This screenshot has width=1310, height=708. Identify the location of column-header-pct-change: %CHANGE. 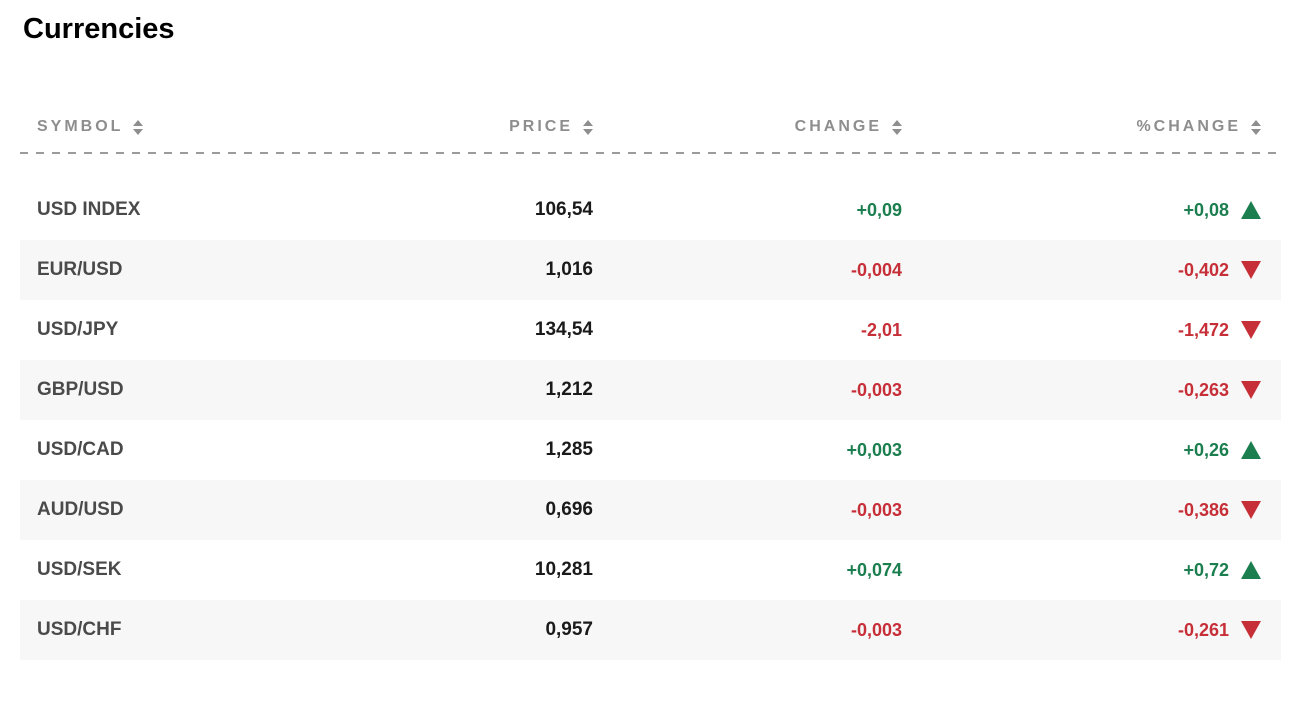
(1091, 127).